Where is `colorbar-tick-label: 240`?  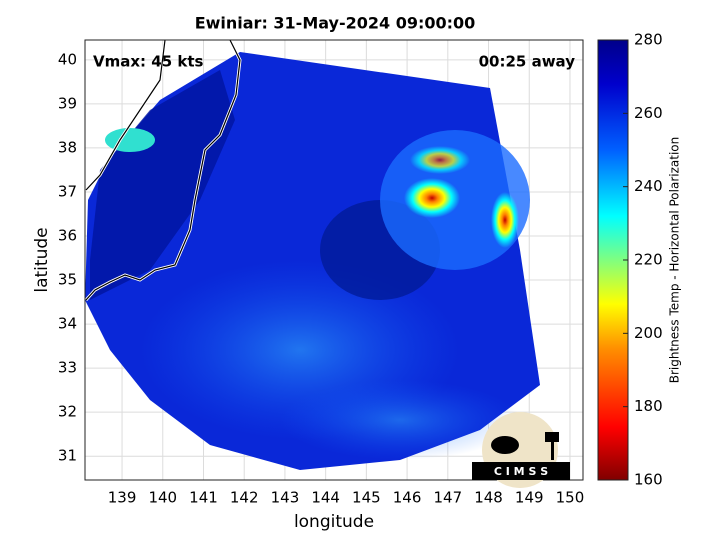
colorbar-tick-label: 240 is located at coordinates (648, 186).